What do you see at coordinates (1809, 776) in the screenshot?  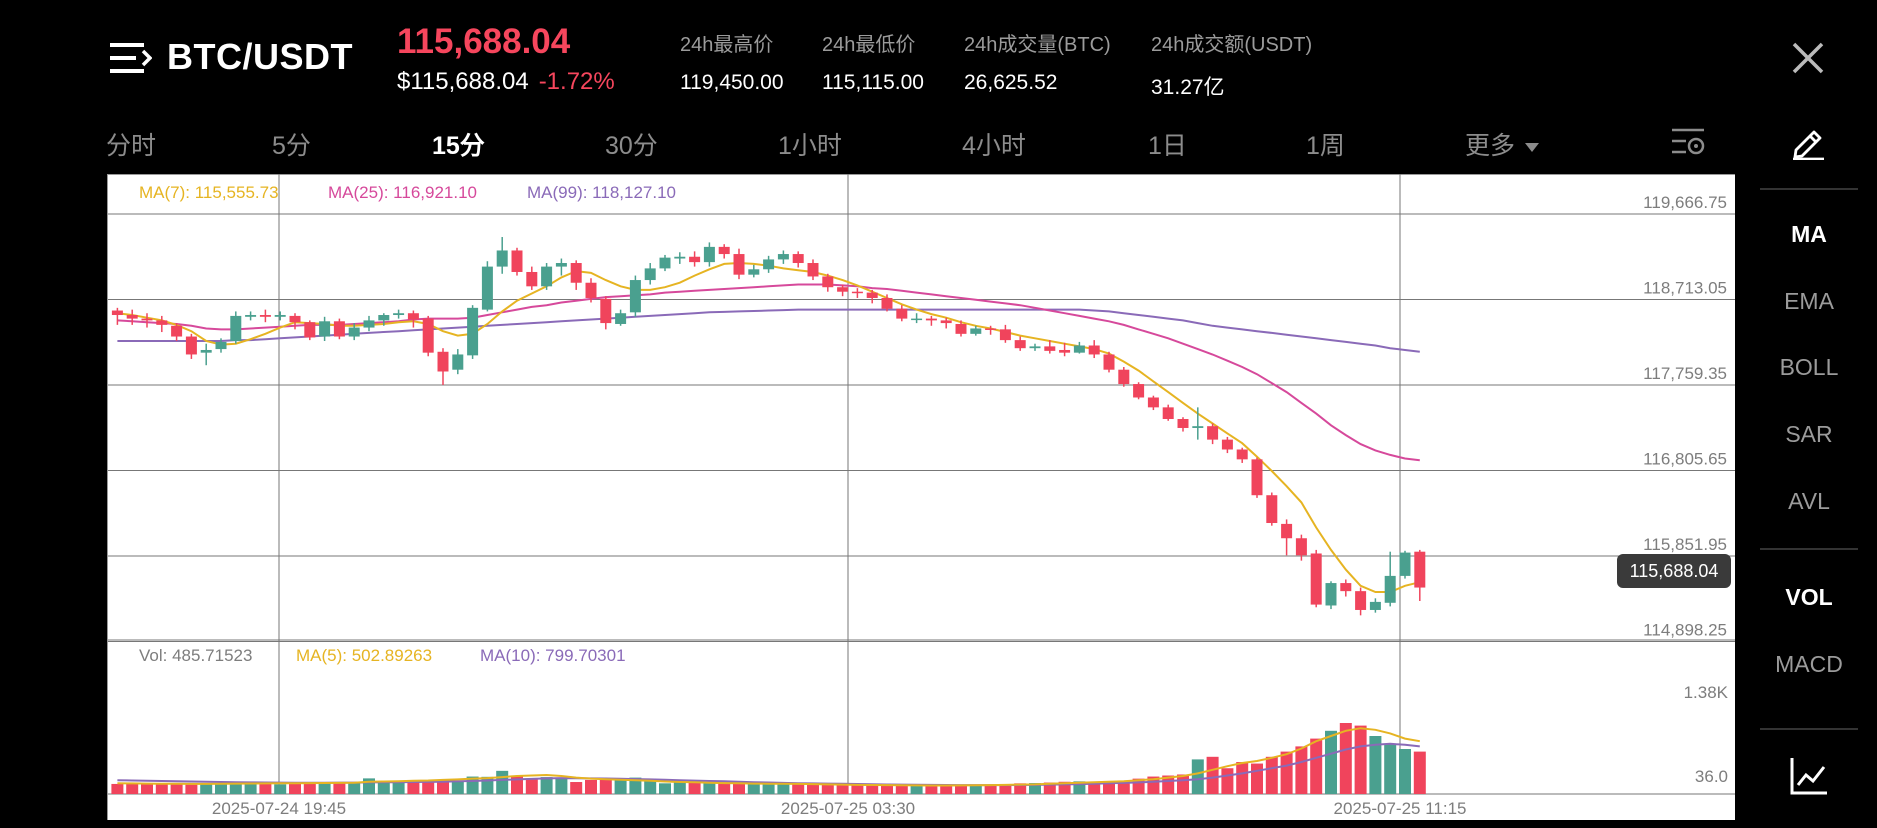 I see `trend-chart-icon` at bounding box center [1809, 776].